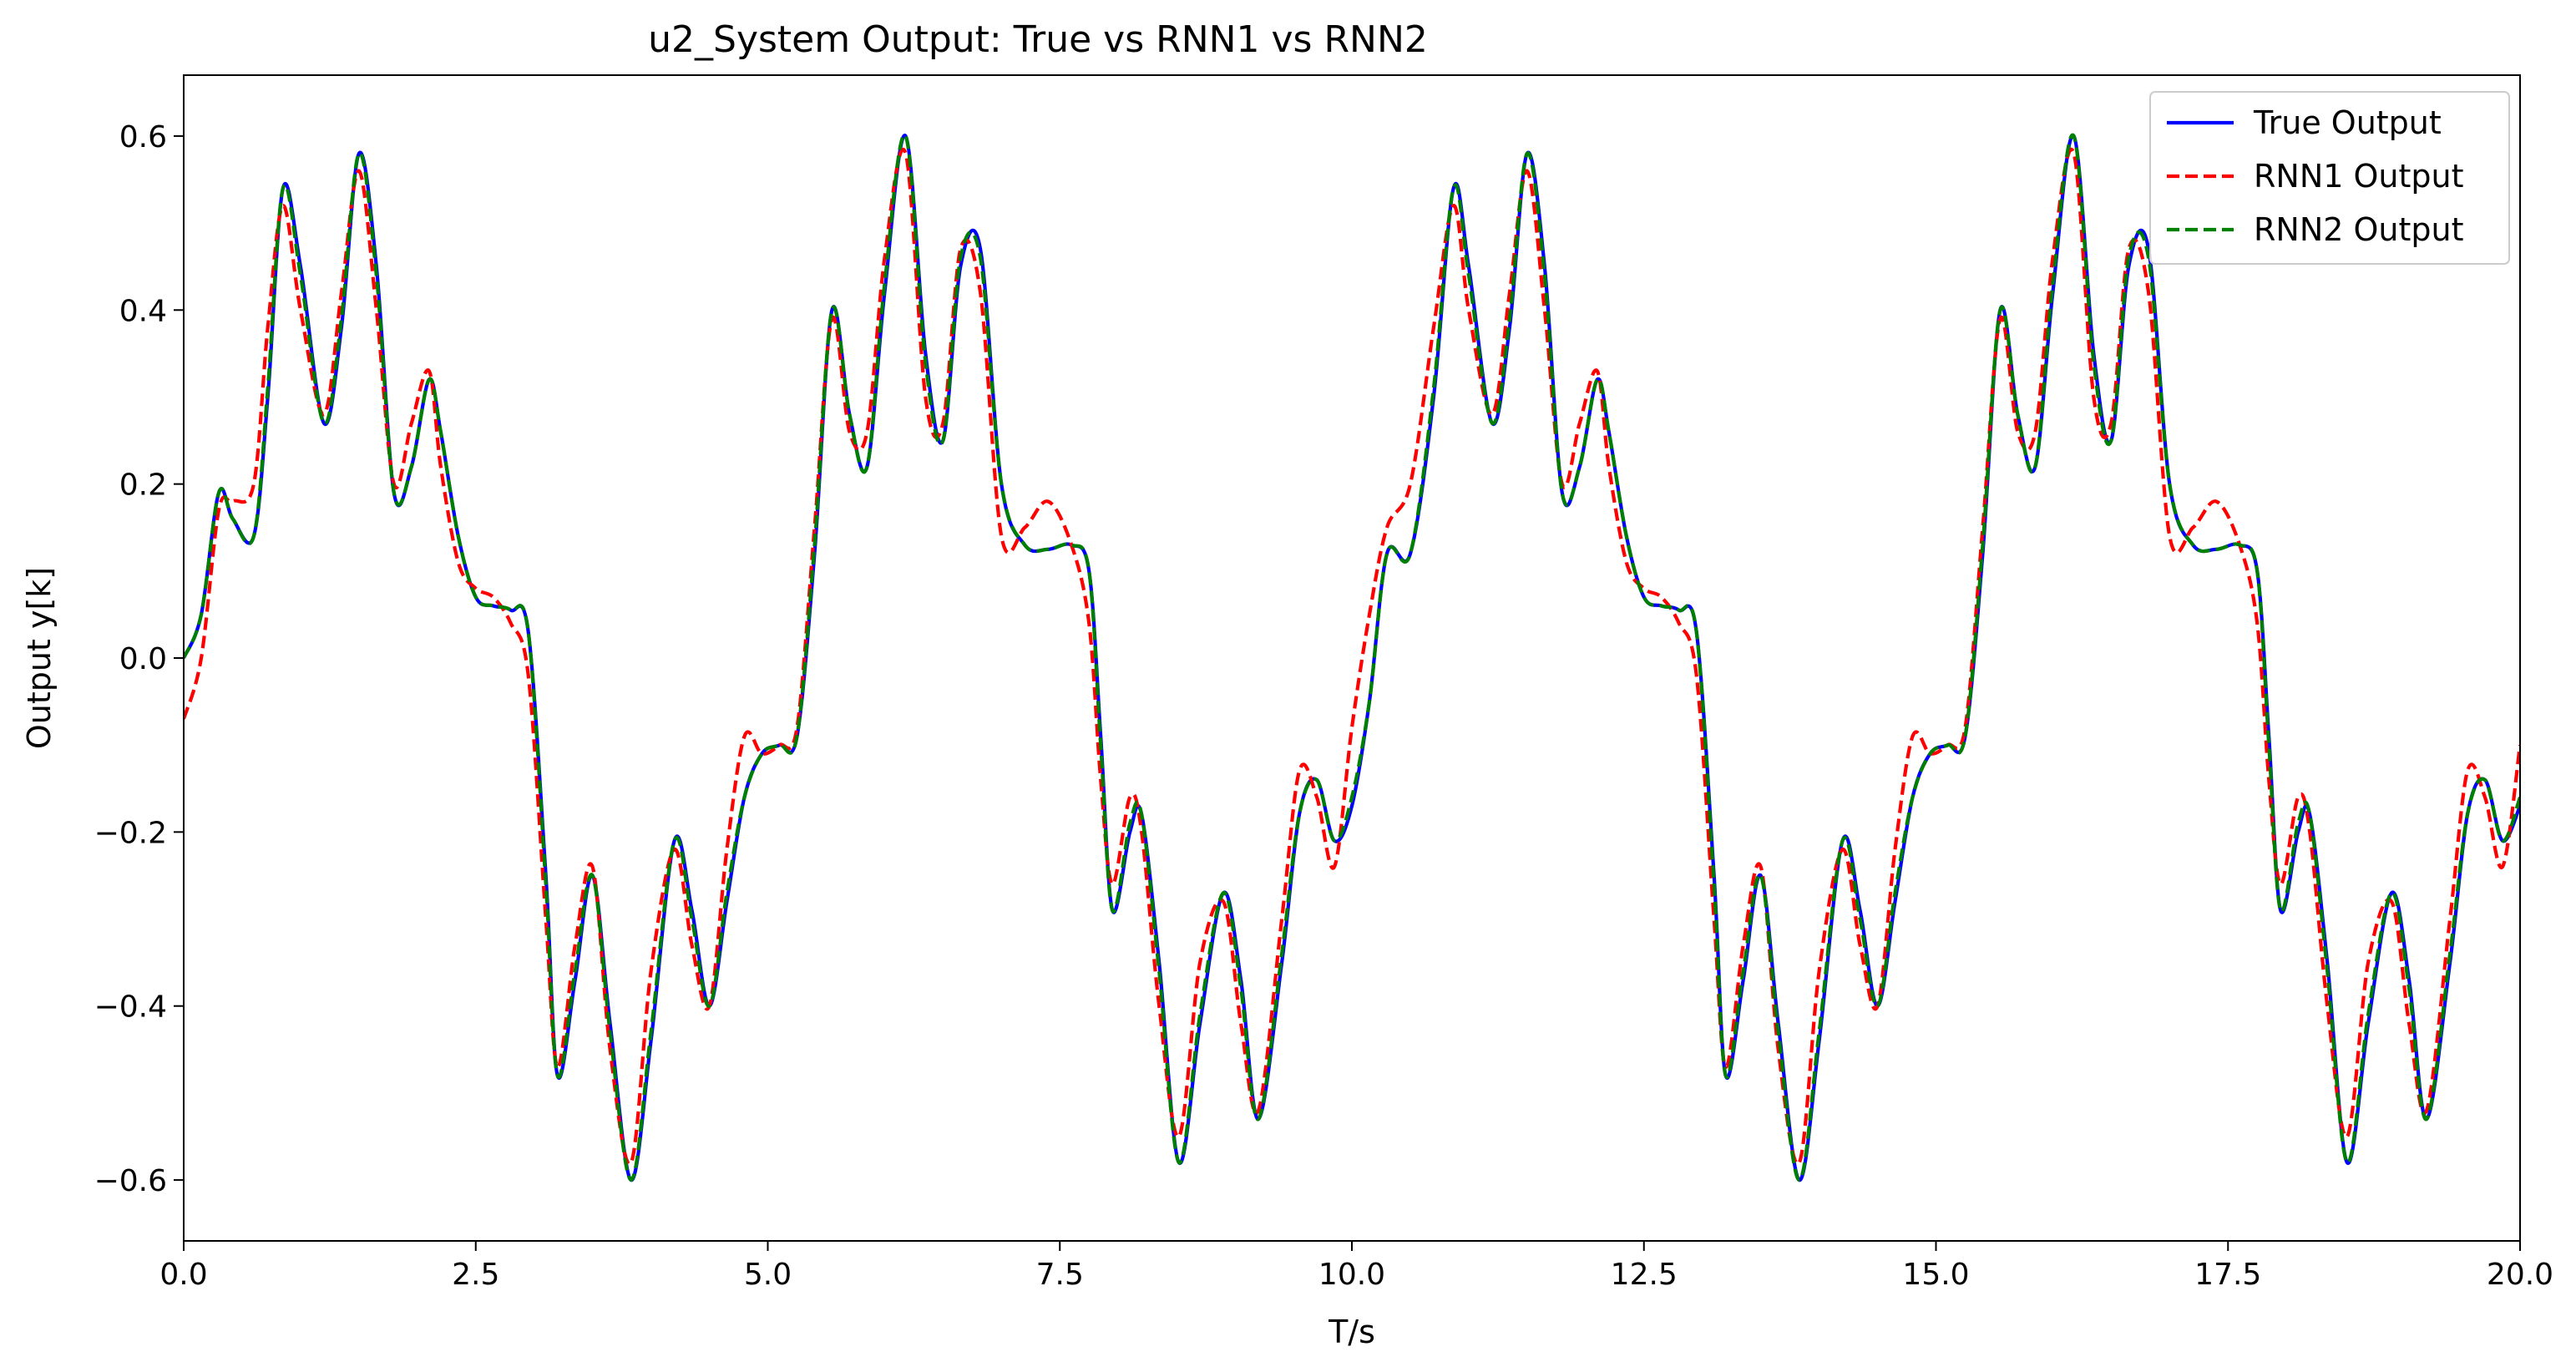  I want to click on legend-box, so click(2329, 178).